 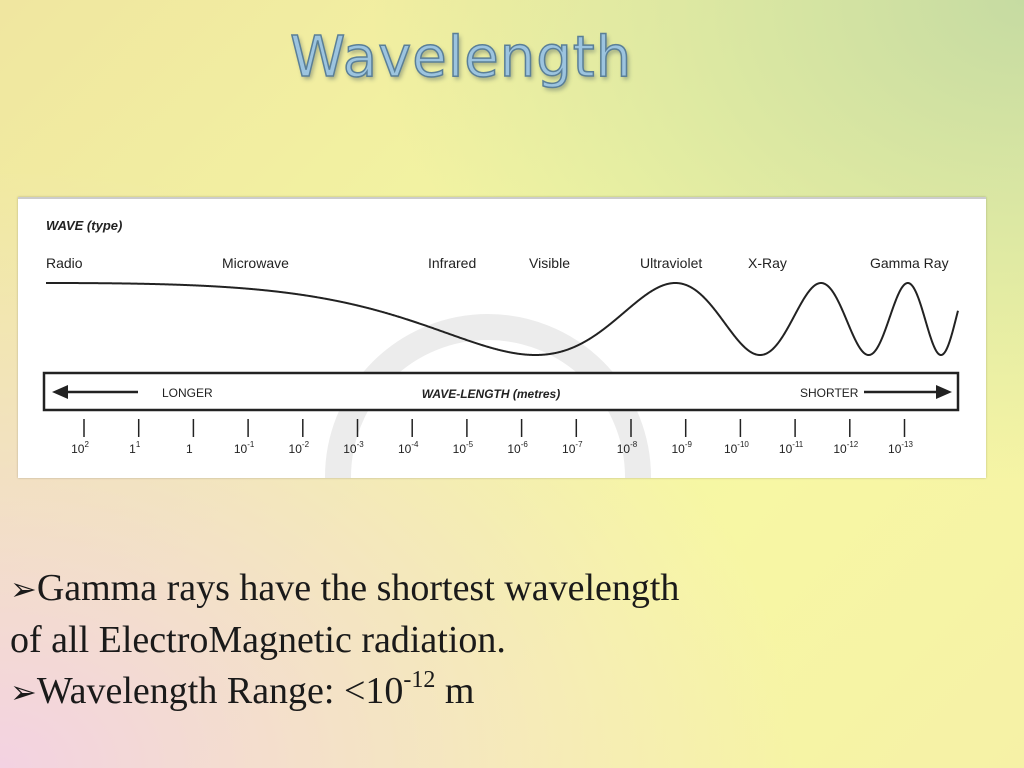 What do you see at coordinates (491, 394) in the screenshot?
I see `wavelength-band-label: WAVE-LENGTH (metres)` at bounding box center [491, 394].